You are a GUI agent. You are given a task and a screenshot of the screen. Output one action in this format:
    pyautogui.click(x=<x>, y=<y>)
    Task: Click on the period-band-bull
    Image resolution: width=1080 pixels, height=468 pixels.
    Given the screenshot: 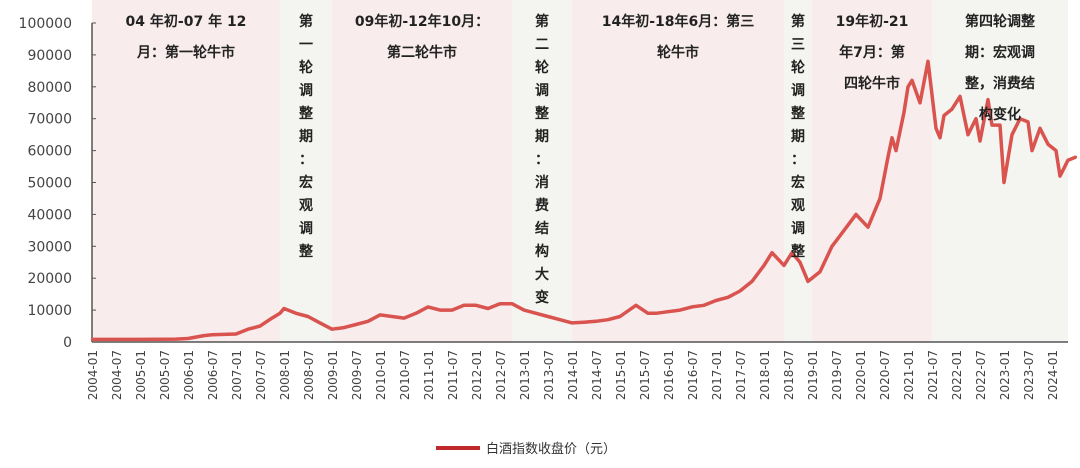 What is the action you would take?
    pyautogui.click(x=872, y=171)
    